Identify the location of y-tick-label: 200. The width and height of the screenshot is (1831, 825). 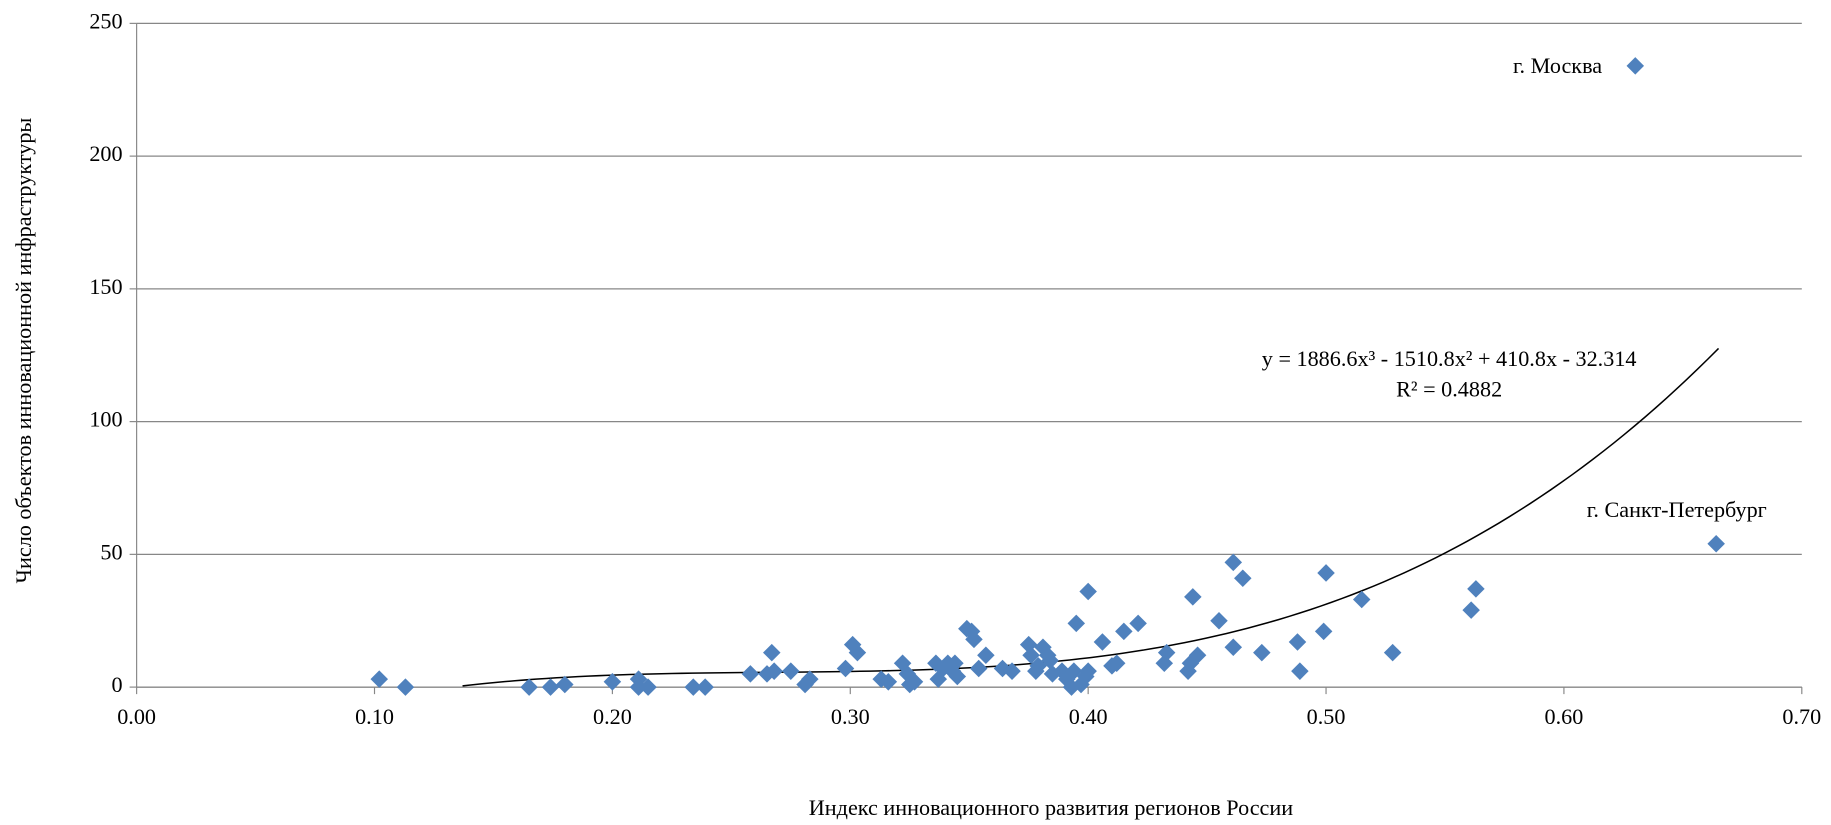
(105, 153).